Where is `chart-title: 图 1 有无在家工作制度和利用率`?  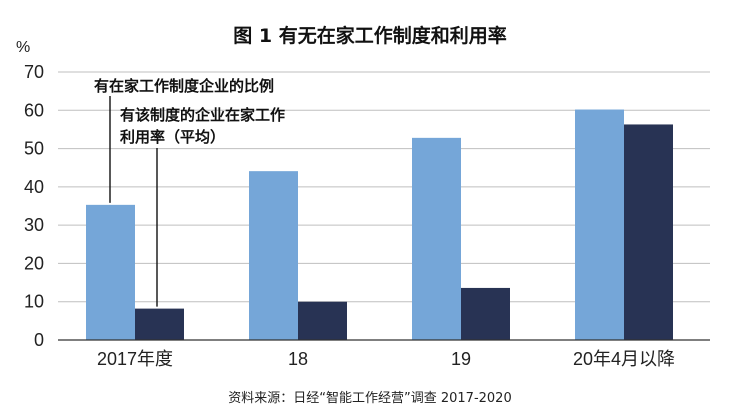 chart-title: 图 1 有无在家工作制度和利用率 is located at coordinates (369, 35).